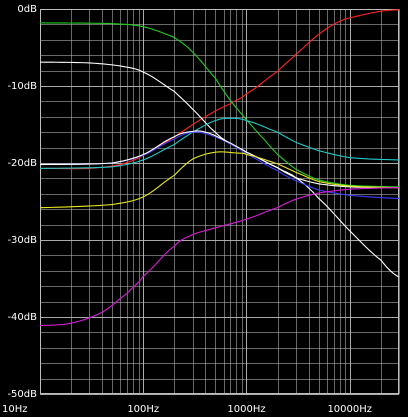 This screenshot has width=408, height=417. Describe the element at coordinates (22, 86) in the screenshot. I see `y-tick-label: -10dB` at that location.